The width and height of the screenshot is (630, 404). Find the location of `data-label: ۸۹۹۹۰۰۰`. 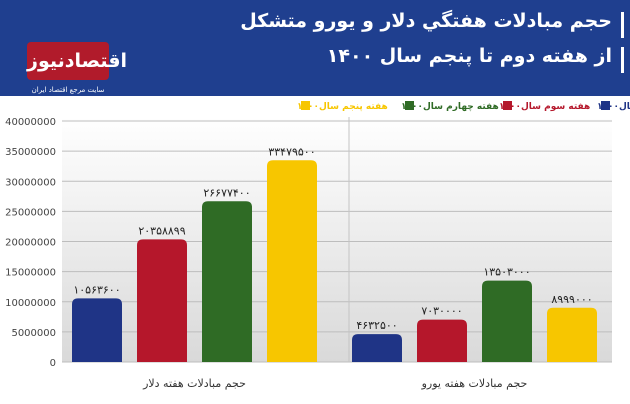

data-label: ۸۹۹۹۰۰۰ is located at coordinates (571, 299).